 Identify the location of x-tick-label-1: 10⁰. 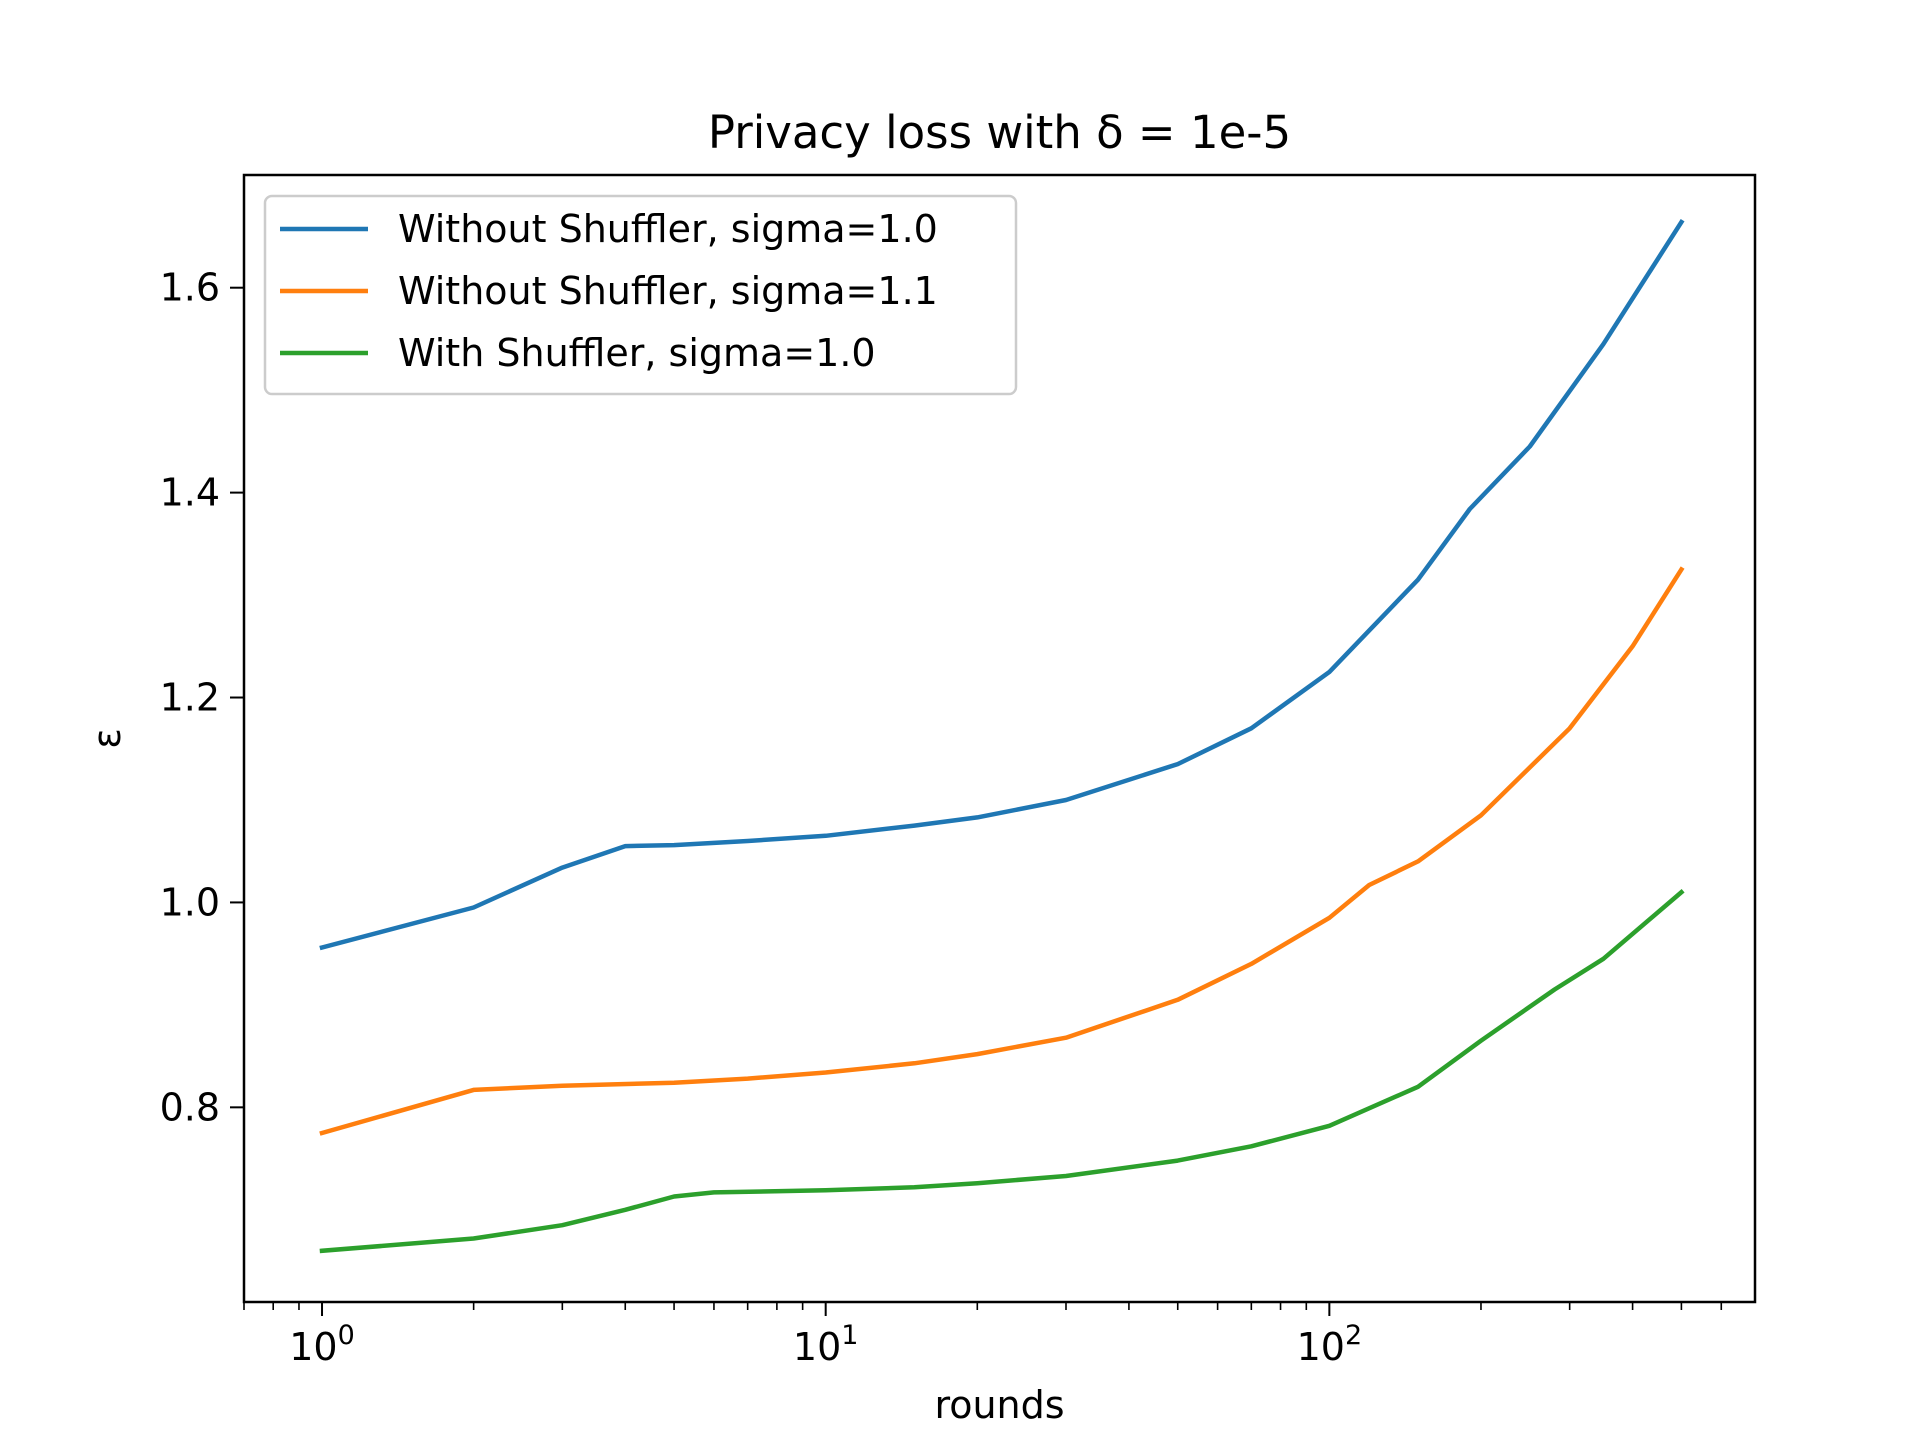
(322, 1344).